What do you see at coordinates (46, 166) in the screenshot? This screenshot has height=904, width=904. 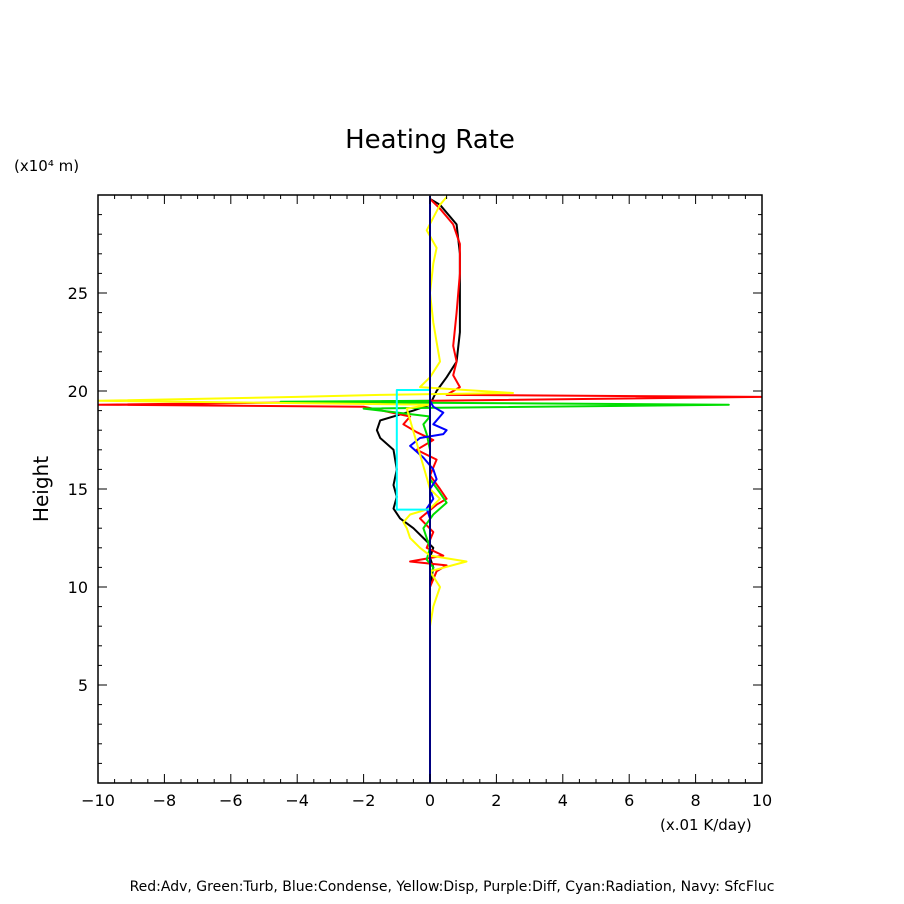 I see `y-unit-label: (x10⁴ m)` at bounding box center [46, 166].